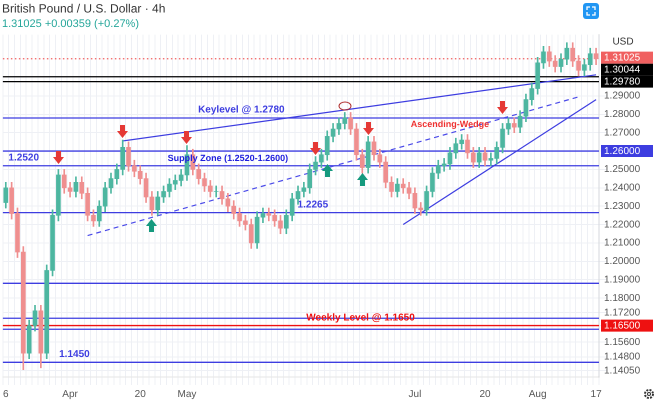 This screenshot has width=665, height=403. Describe the element at coordinates (313, 204) in the screenshot. I see `ref-line-label: 1.2265` at that location.